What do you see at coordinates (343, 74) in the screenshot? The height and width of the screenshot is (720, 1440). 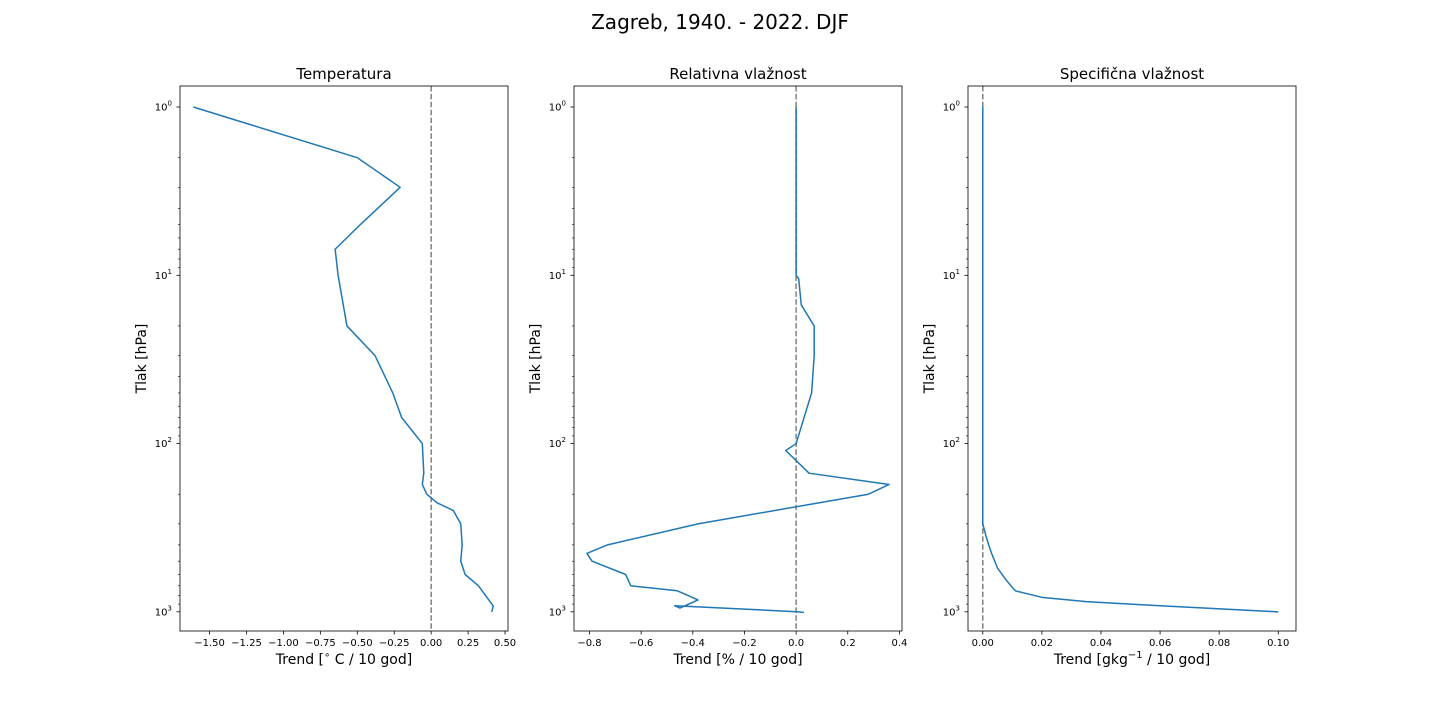 I see `panel-title: Temperatura` at bounding box center [343, 74].